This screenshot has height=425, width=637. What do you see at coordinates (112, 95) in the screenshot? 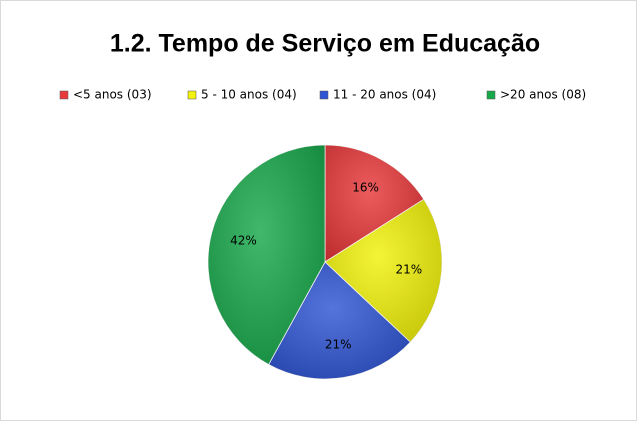
I see `legend-label: <5 anos (03)` at bounding box center [112, 95].